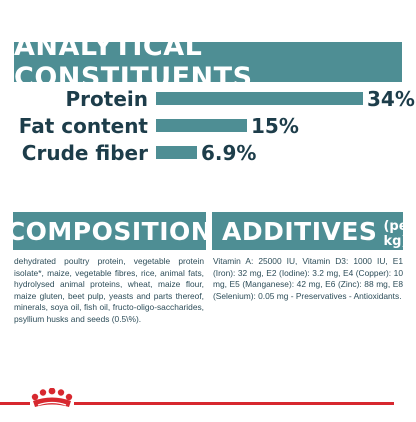  Describe the element at coordinates (300, 231) in the screenshot. I see `additives-title-text: ADDITIVES` at that location.